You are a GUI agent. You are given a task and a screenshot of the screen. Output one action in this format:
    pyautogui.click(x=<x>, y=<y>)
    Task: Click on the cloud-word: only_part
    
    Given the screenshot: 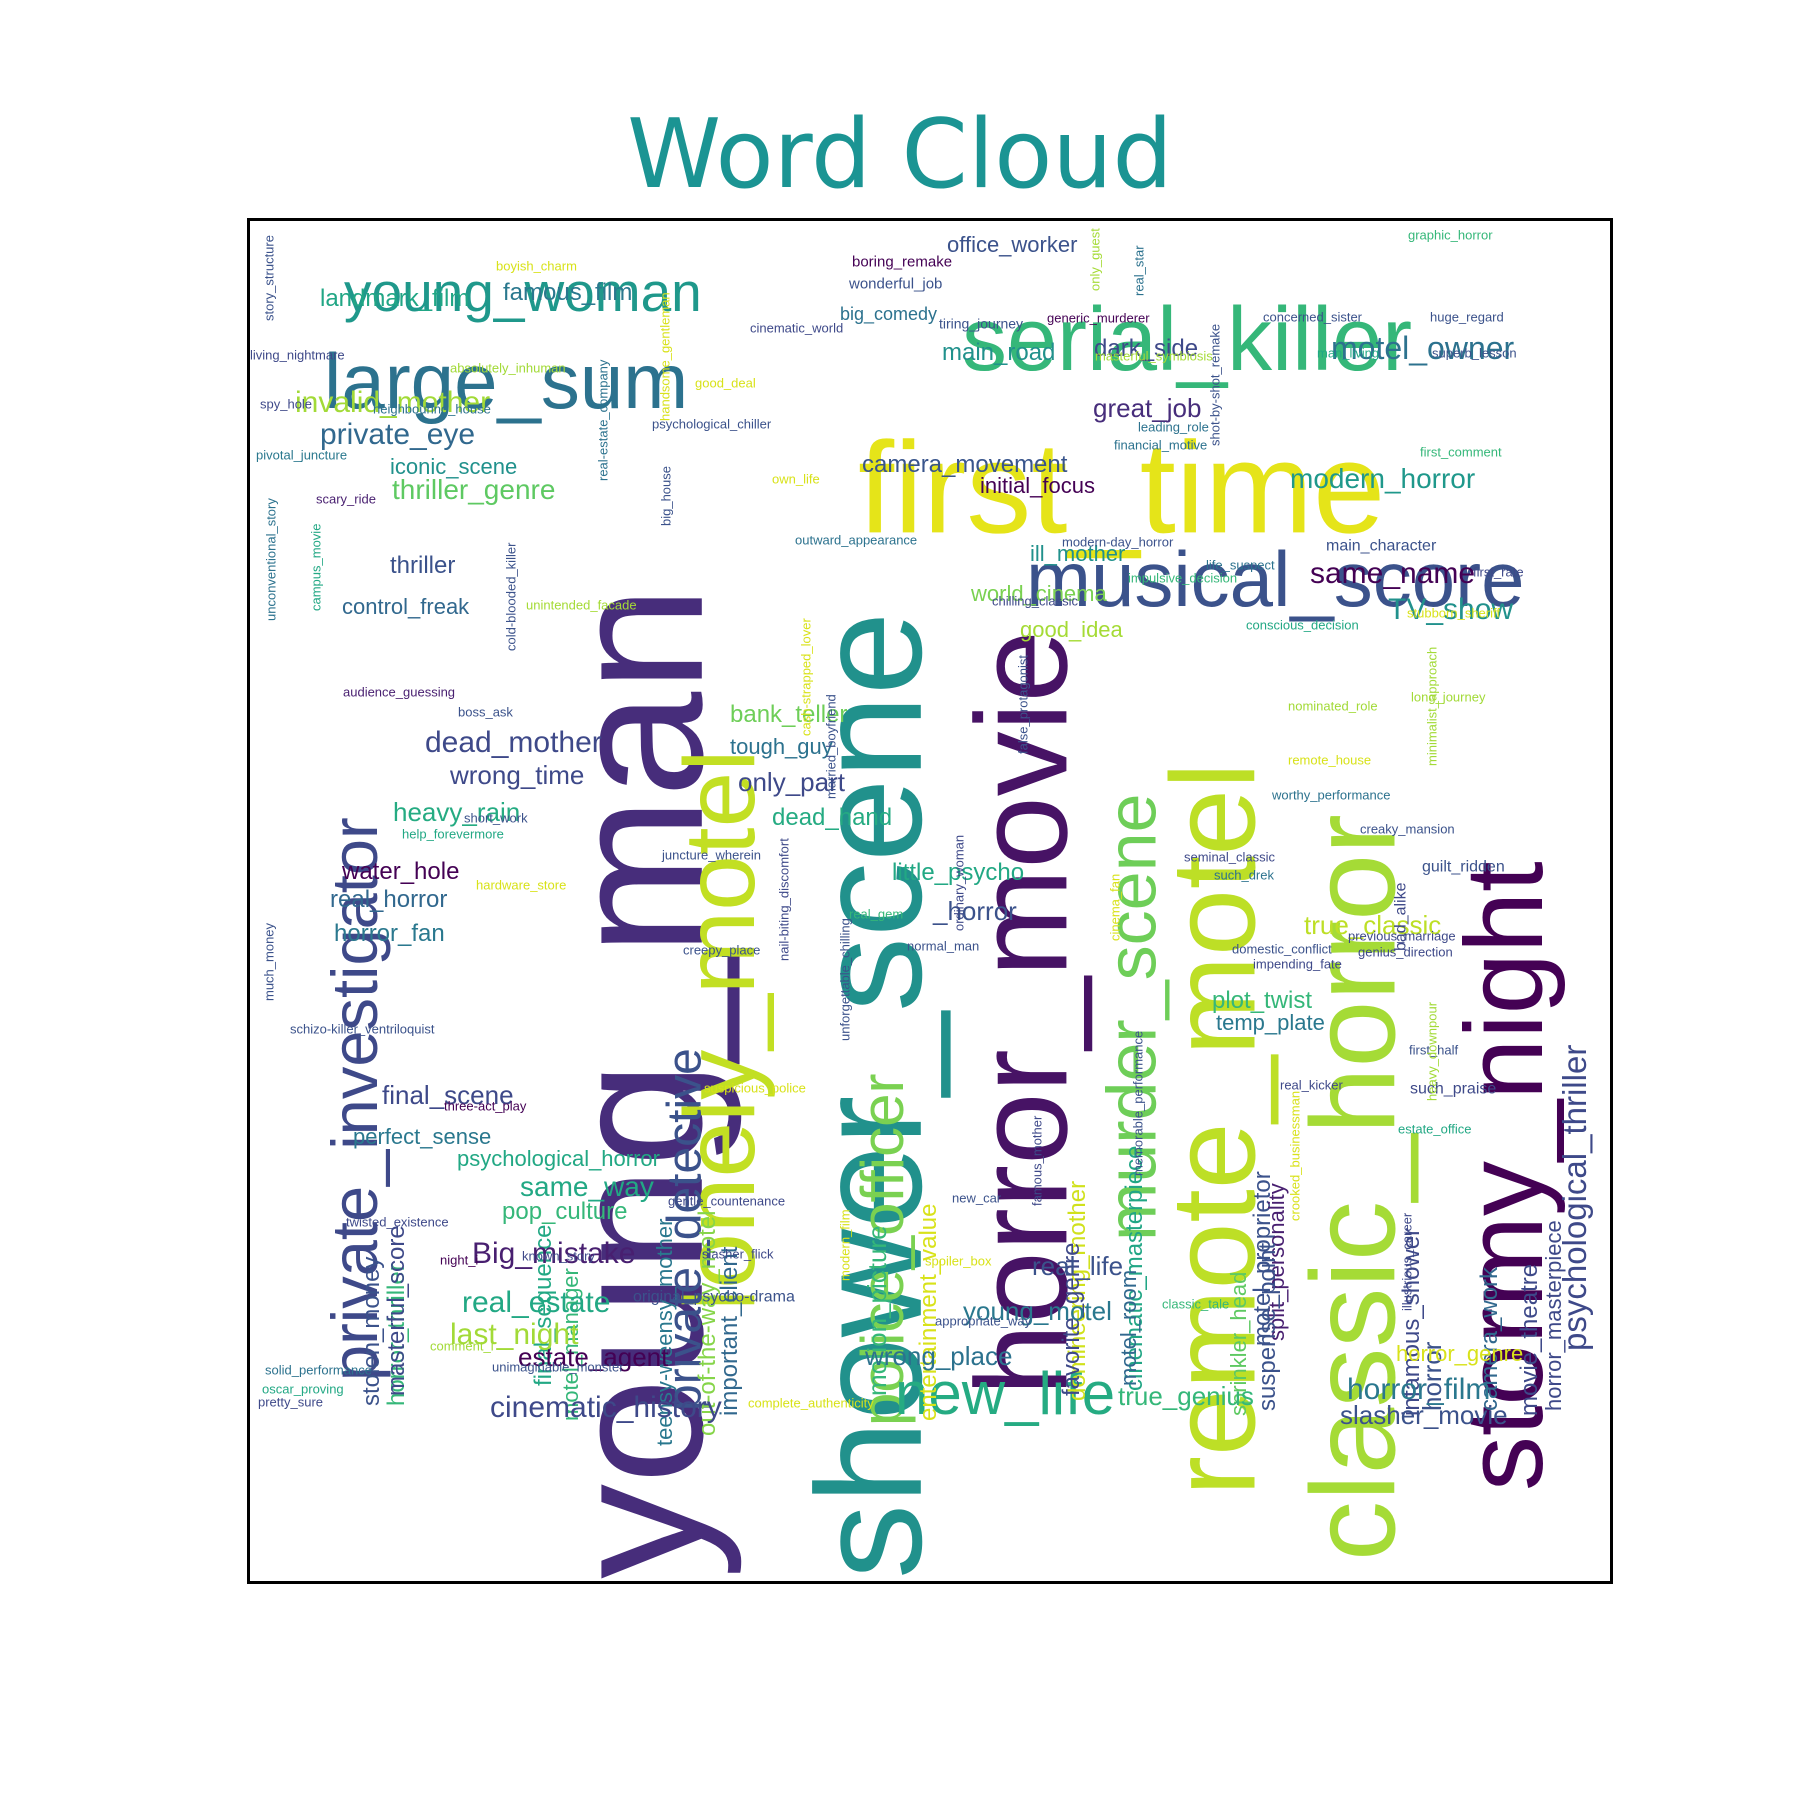 What is the action you would take?
    pyautogui.click(x=792, y=782)
    